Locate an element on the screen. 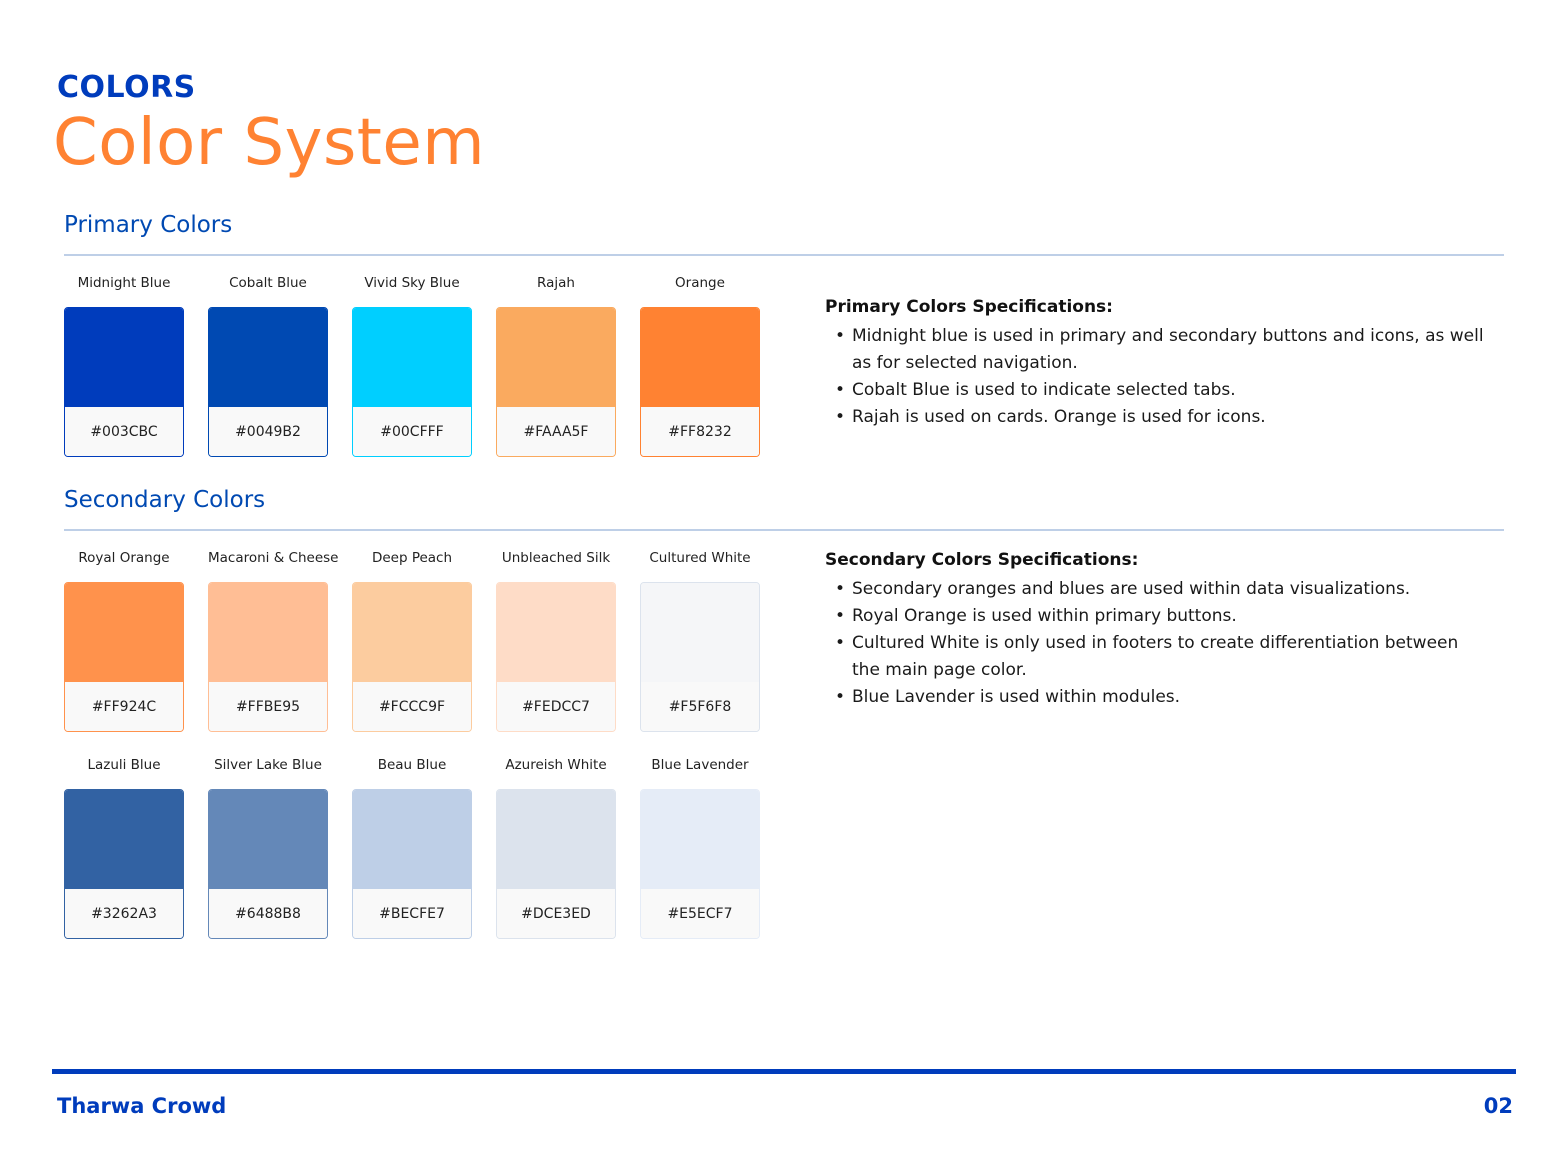 This screenshot has width=1568, height=1152. color-swatch: Lazuli Blue #3262A3 is located at coordinates (124, 848).